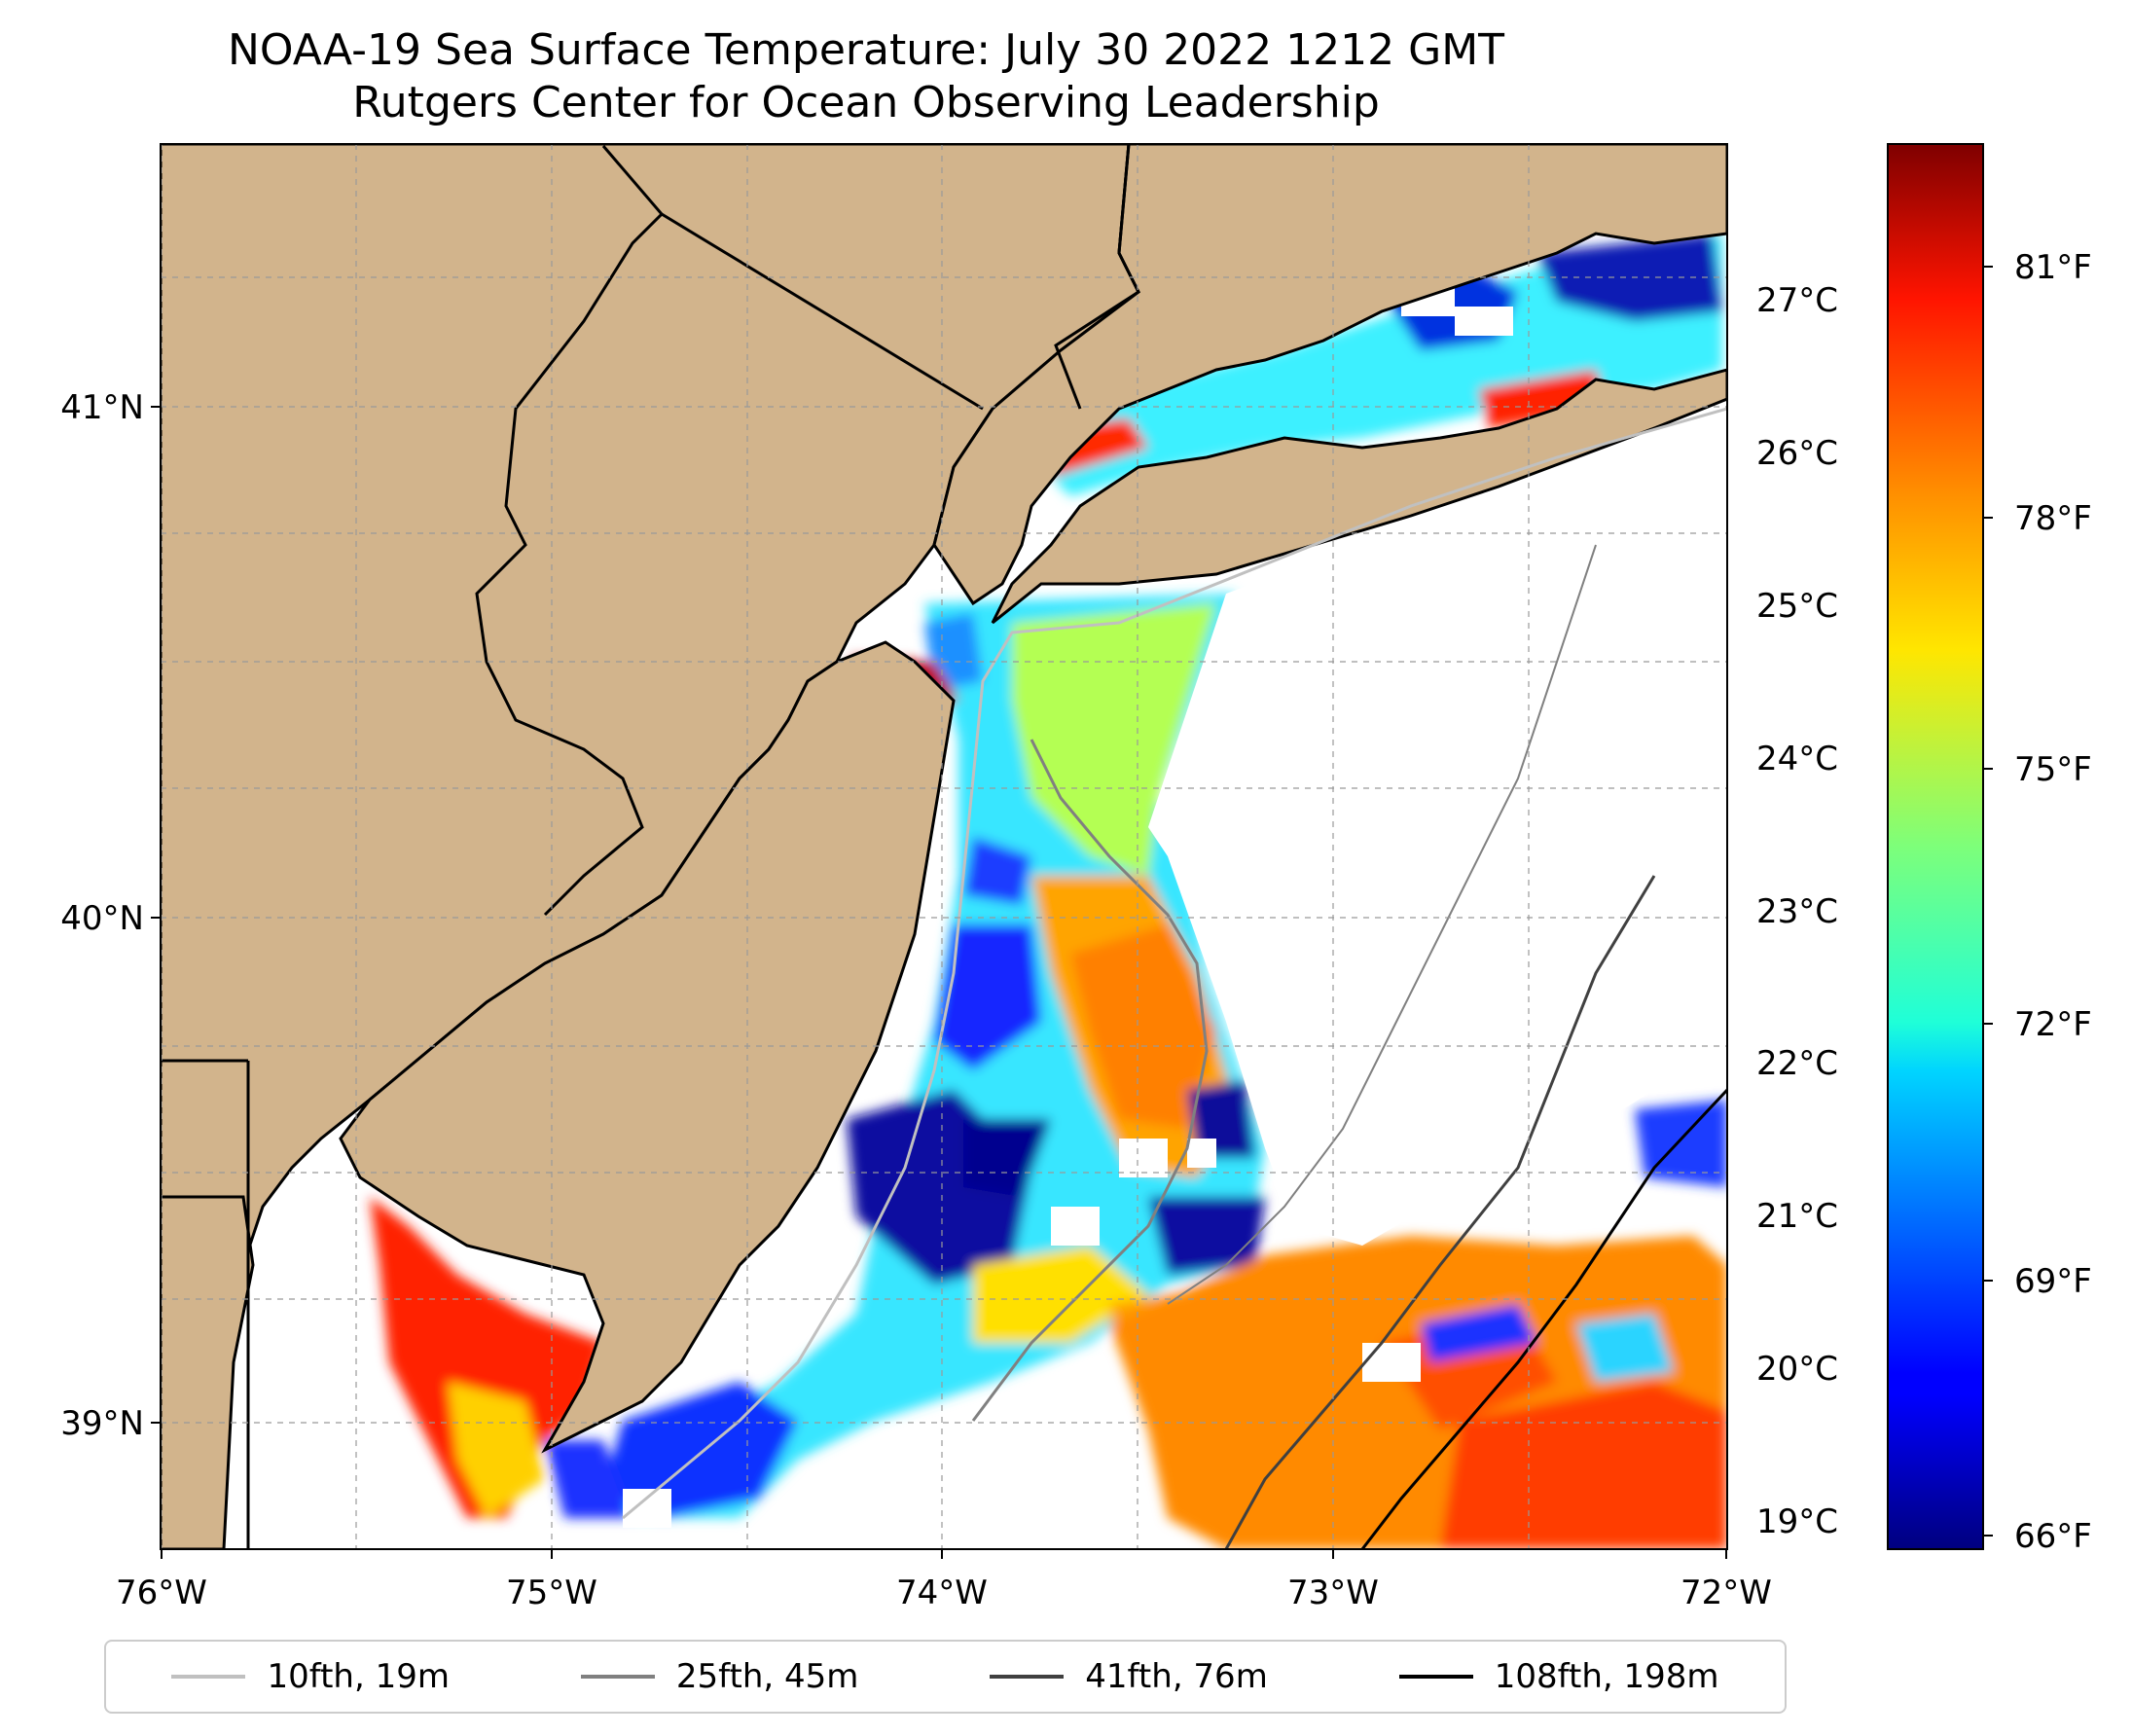 This screenshot has width=2132, height=1736. Describe the element at coordinates (1177, 1677) in the screenshot. I see `legend-label: 41fth, 76m` at that location.